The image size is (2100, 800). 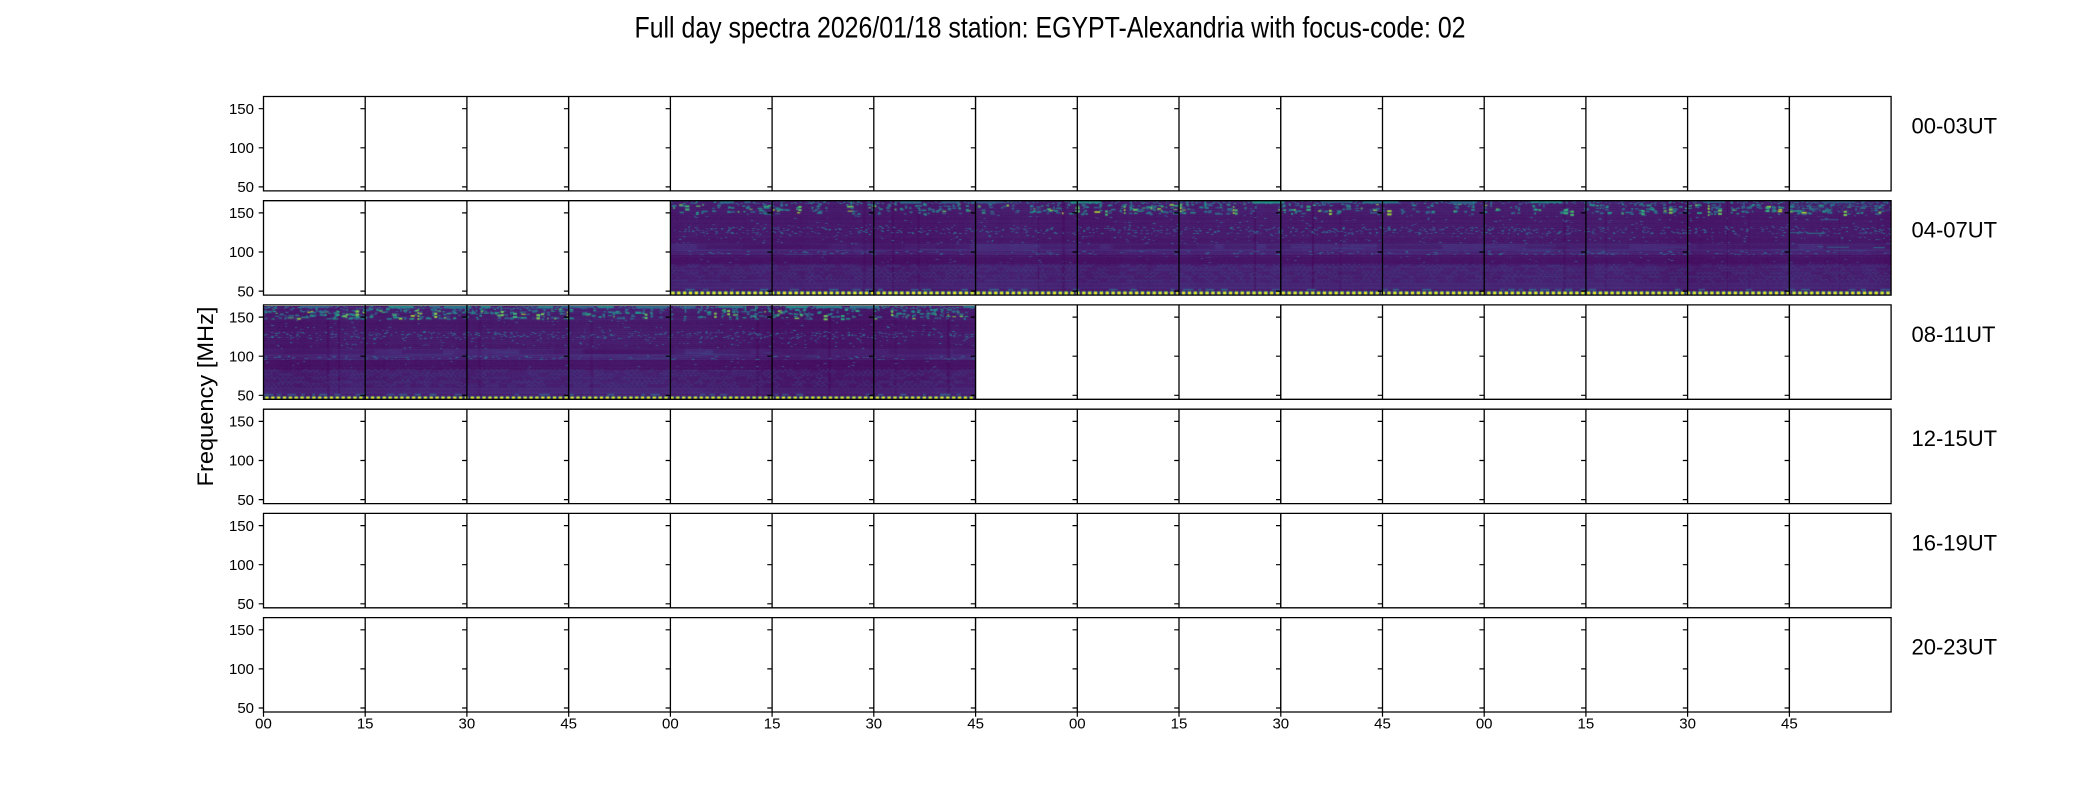 What do you see at coordinates (1955, 438) in the screenshot?
I see `svg-text: 12-15UT` at bounding box center [1955, 438].